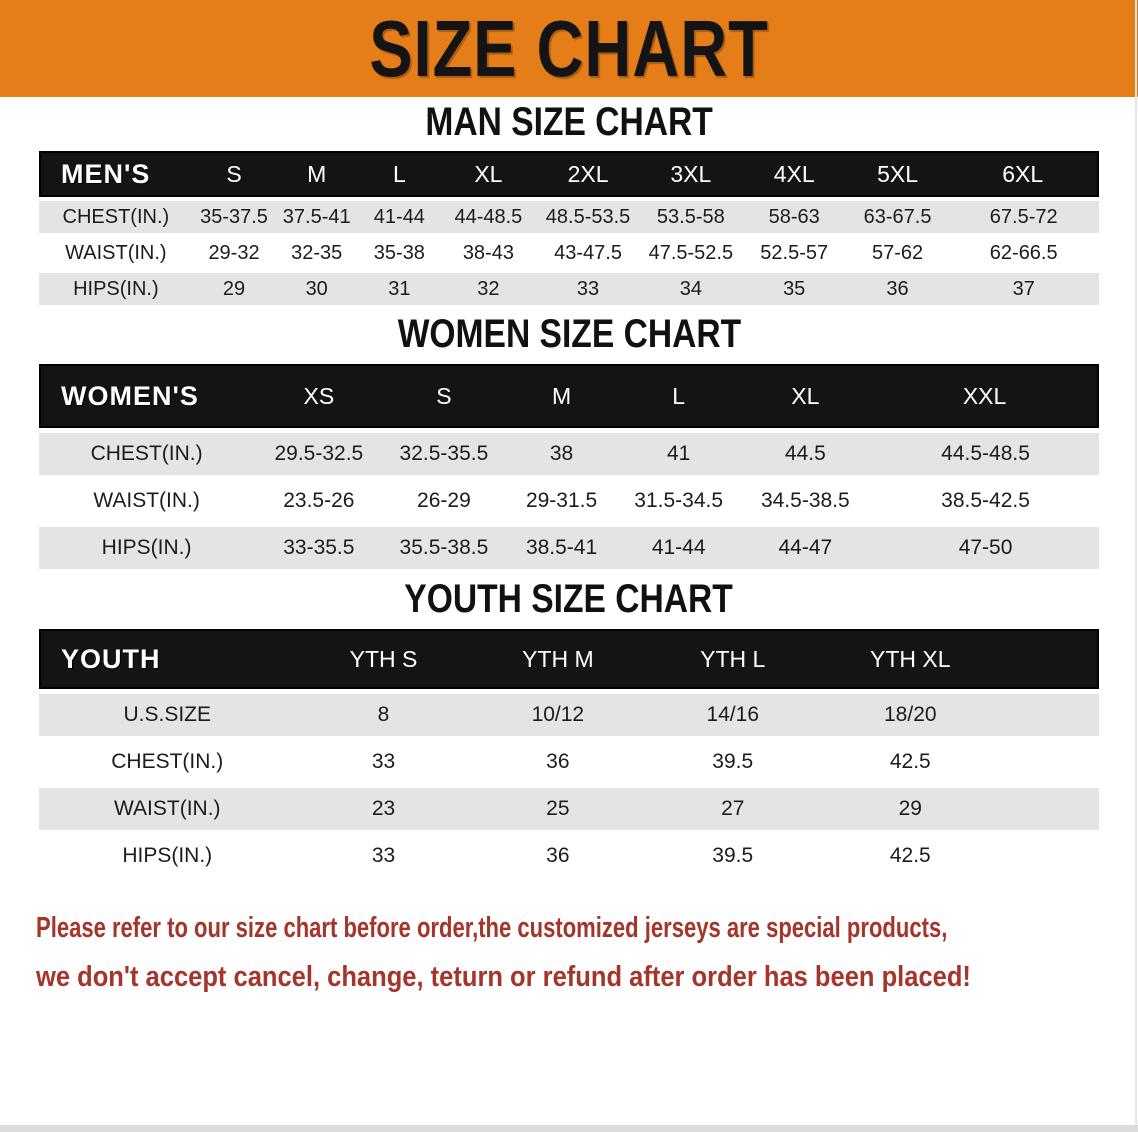 The width and height of the screenshot is (1138, 1132). I want to click on column-header: YTH S, so click(383, 659).